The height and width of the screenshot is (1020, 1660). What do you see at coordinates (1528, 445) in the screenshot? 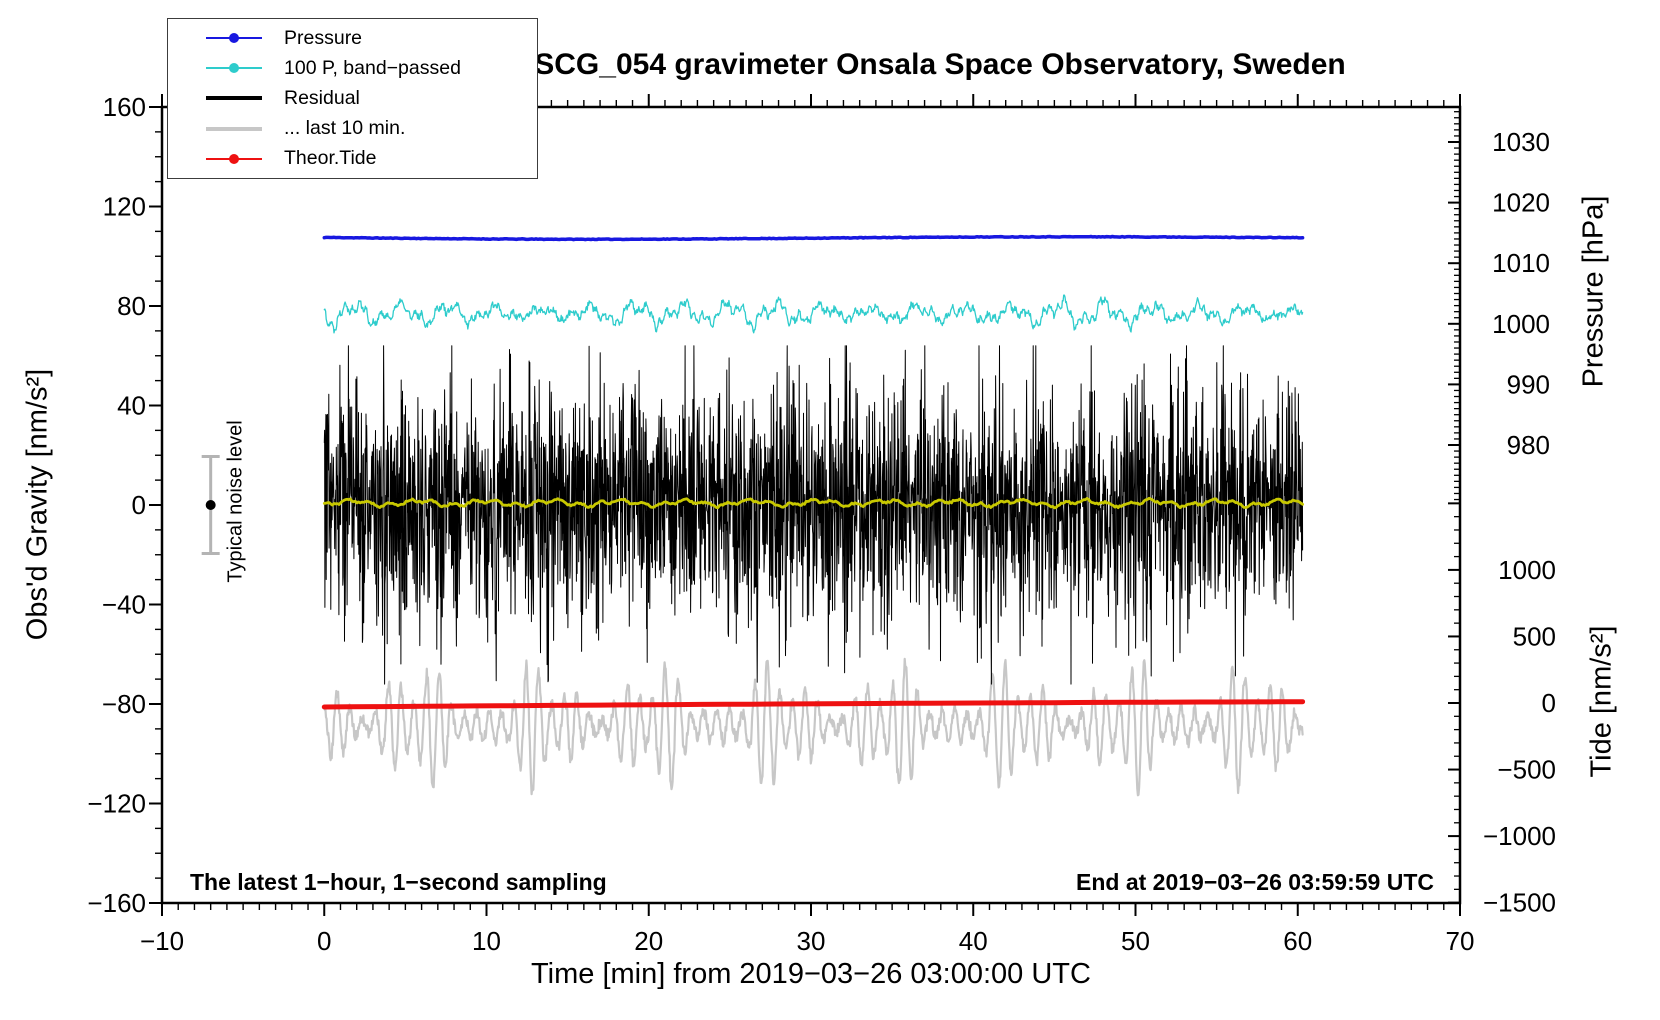
I see `pressure-tick-label: 980` at bounding box center [1528, 445].